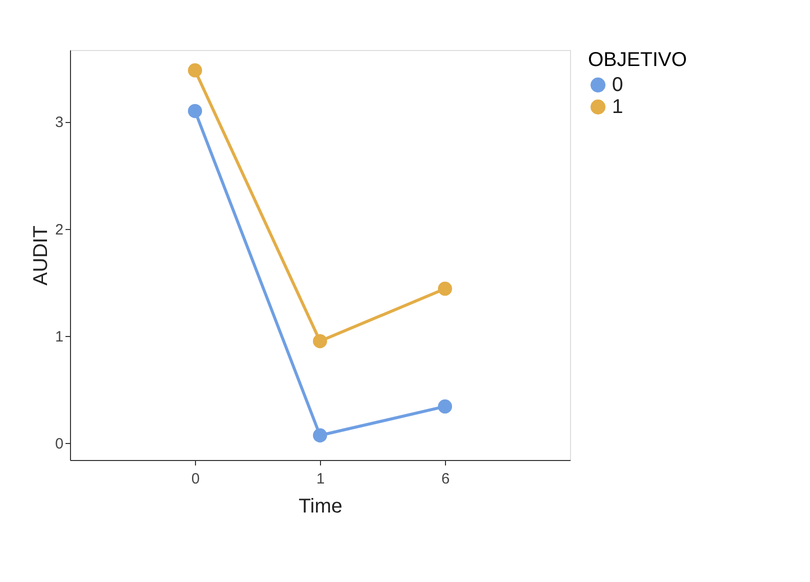 The image size is (810, 582). What do you see at coordinates (320, 507) in the screenshot?
I see `x-axis-title: Time` at bounding box center [320, 507].